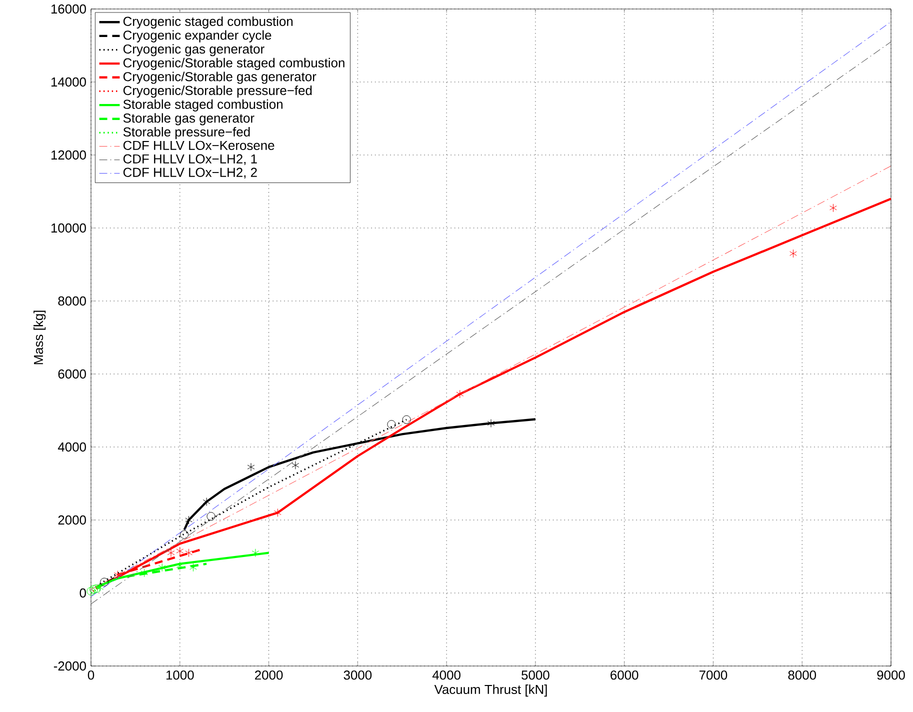 Image resolution: width=913 pixels, height=712 pixels. What do you see at coordinates (83, 593) in the screenshot?
I see `y-tick-label: 0` at bounding box center [83, 593].